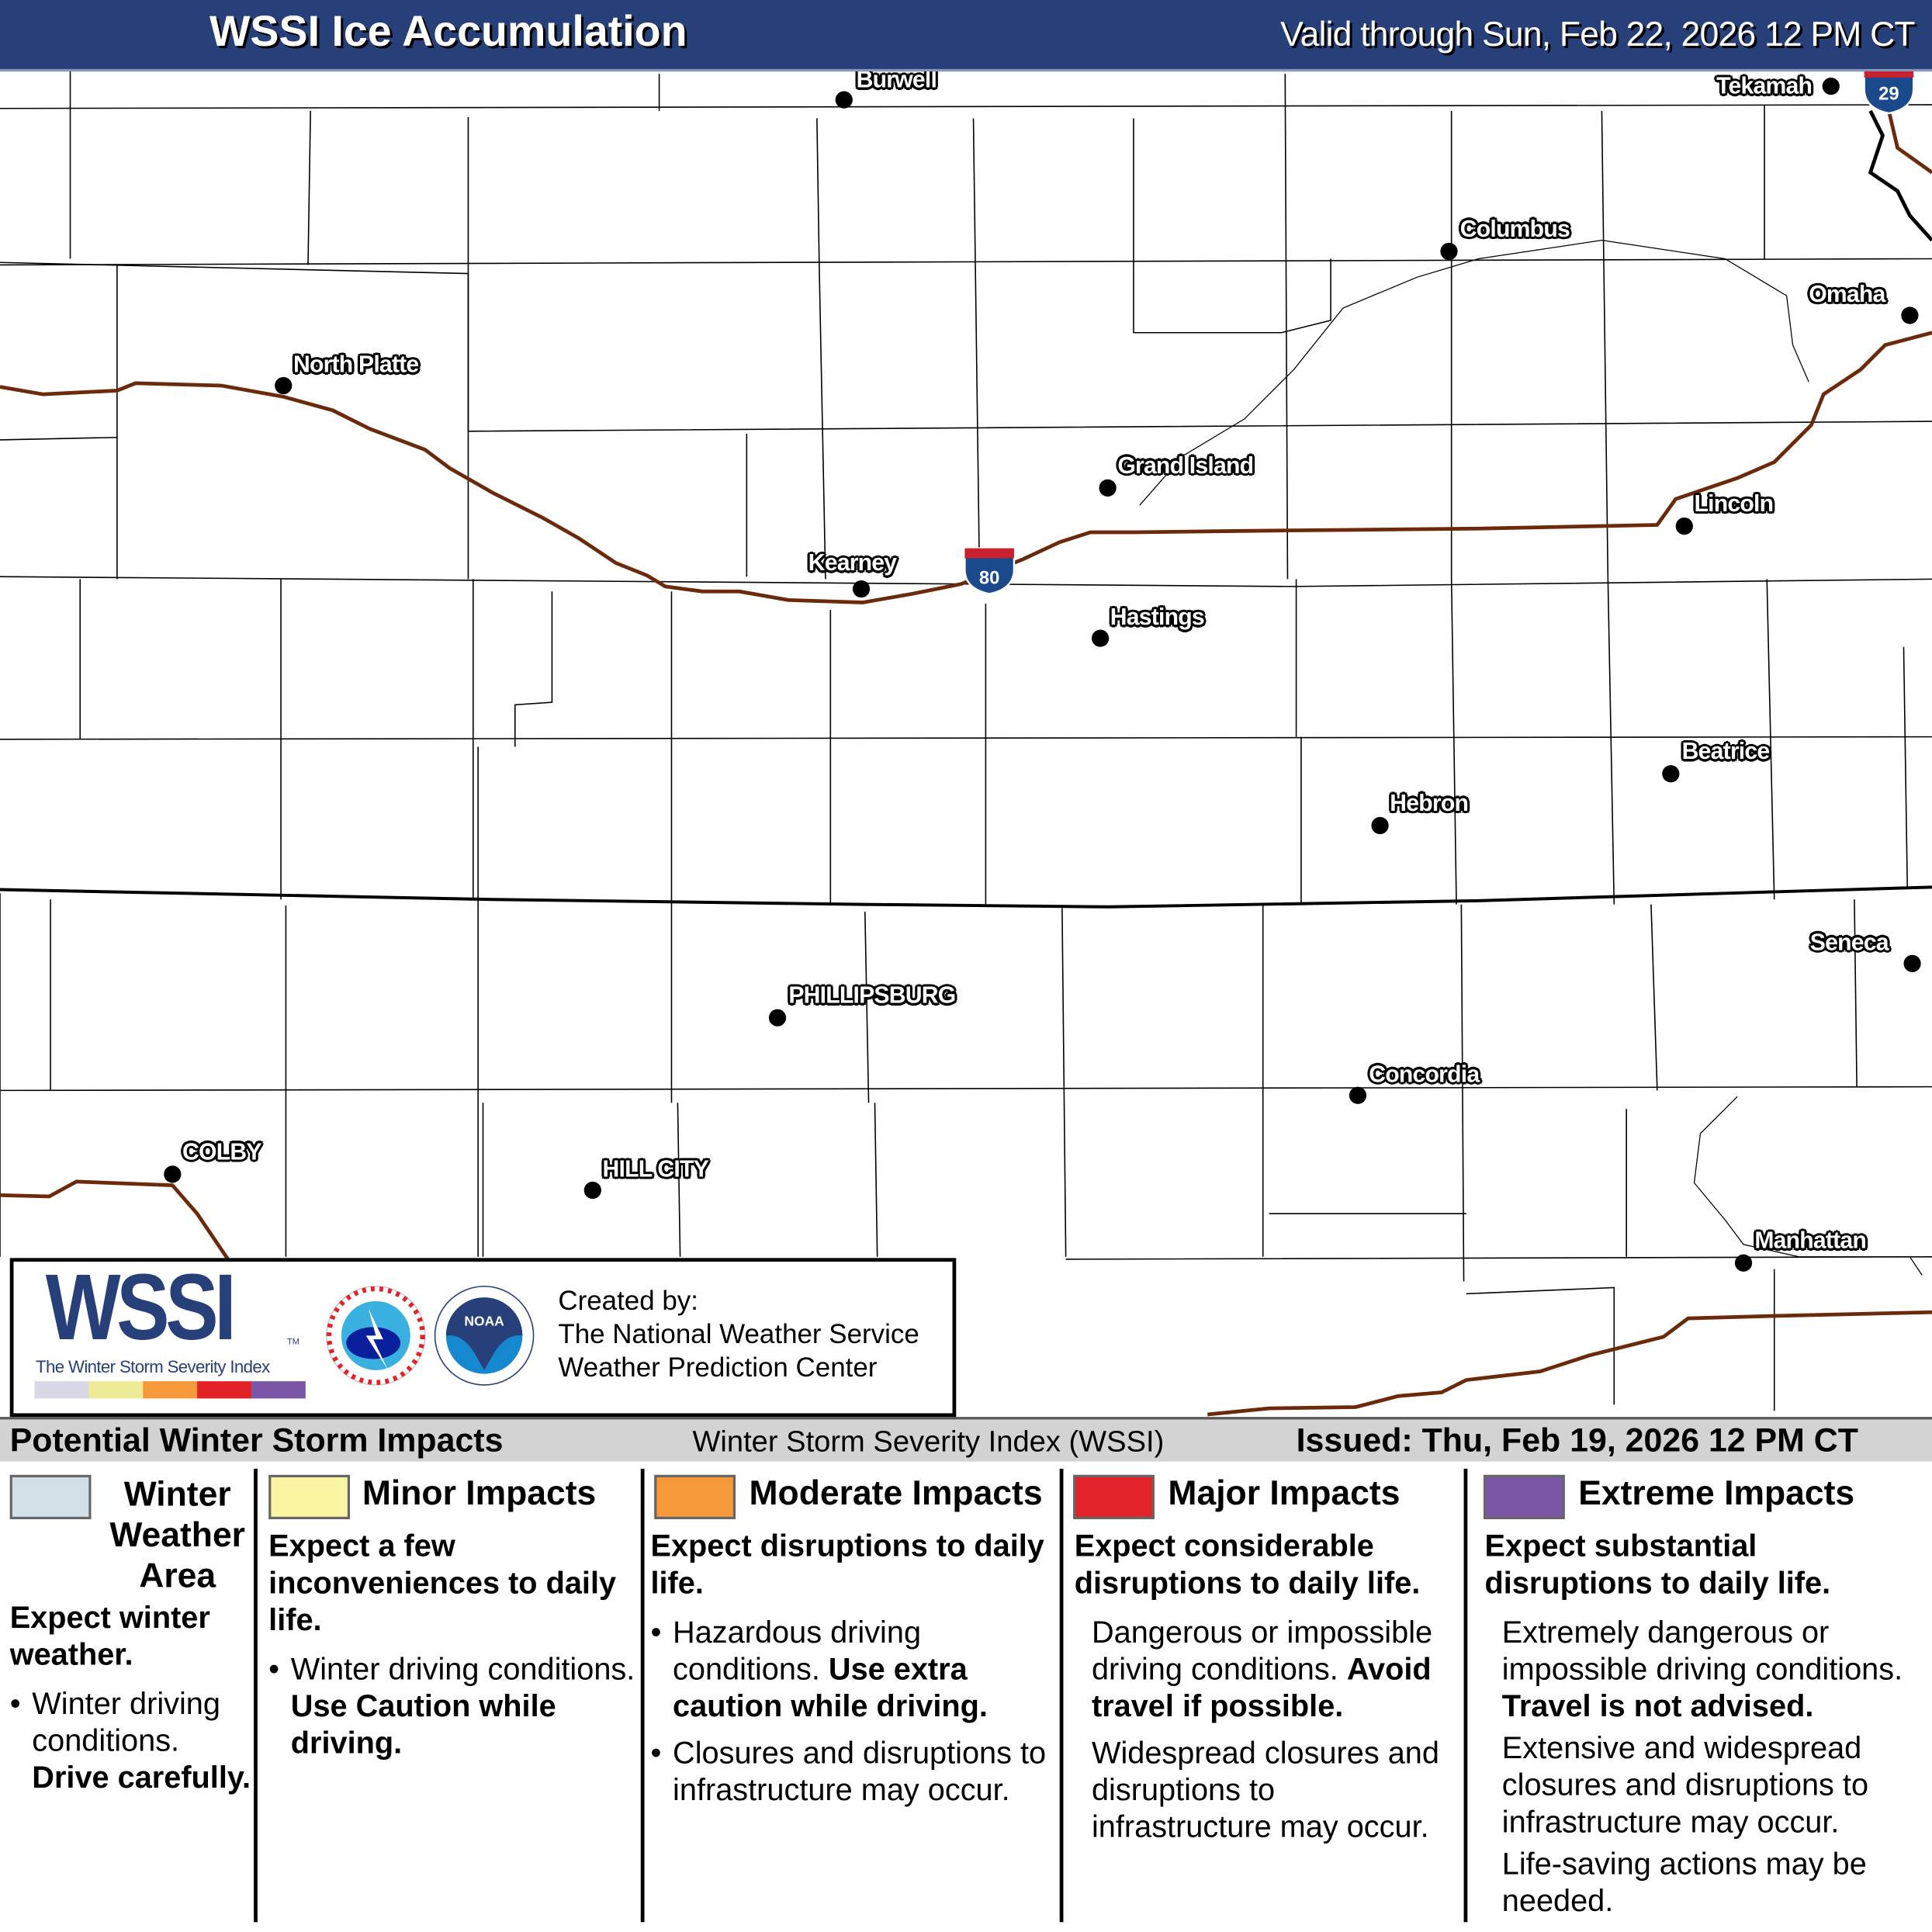 Image resolution: width=1932 pixels, height=1932 pixels. What do you see at coordinates (1284, 1492) in the screenshot?
I see `category-label: Major Impacts` at bounding box center [1284, 1492].